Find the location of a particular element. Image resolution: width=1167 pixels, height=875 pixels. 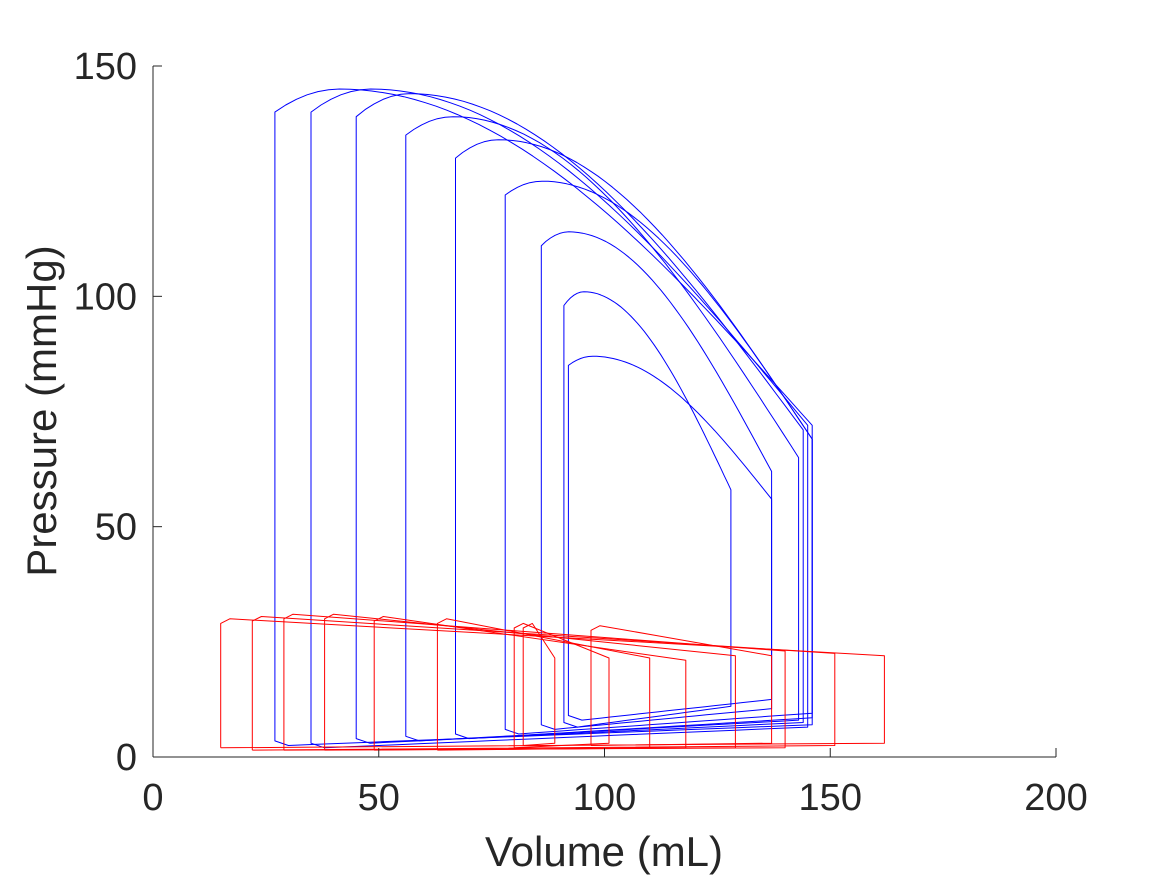

y-tick-label: 50 is located at coordinates (116, 528).